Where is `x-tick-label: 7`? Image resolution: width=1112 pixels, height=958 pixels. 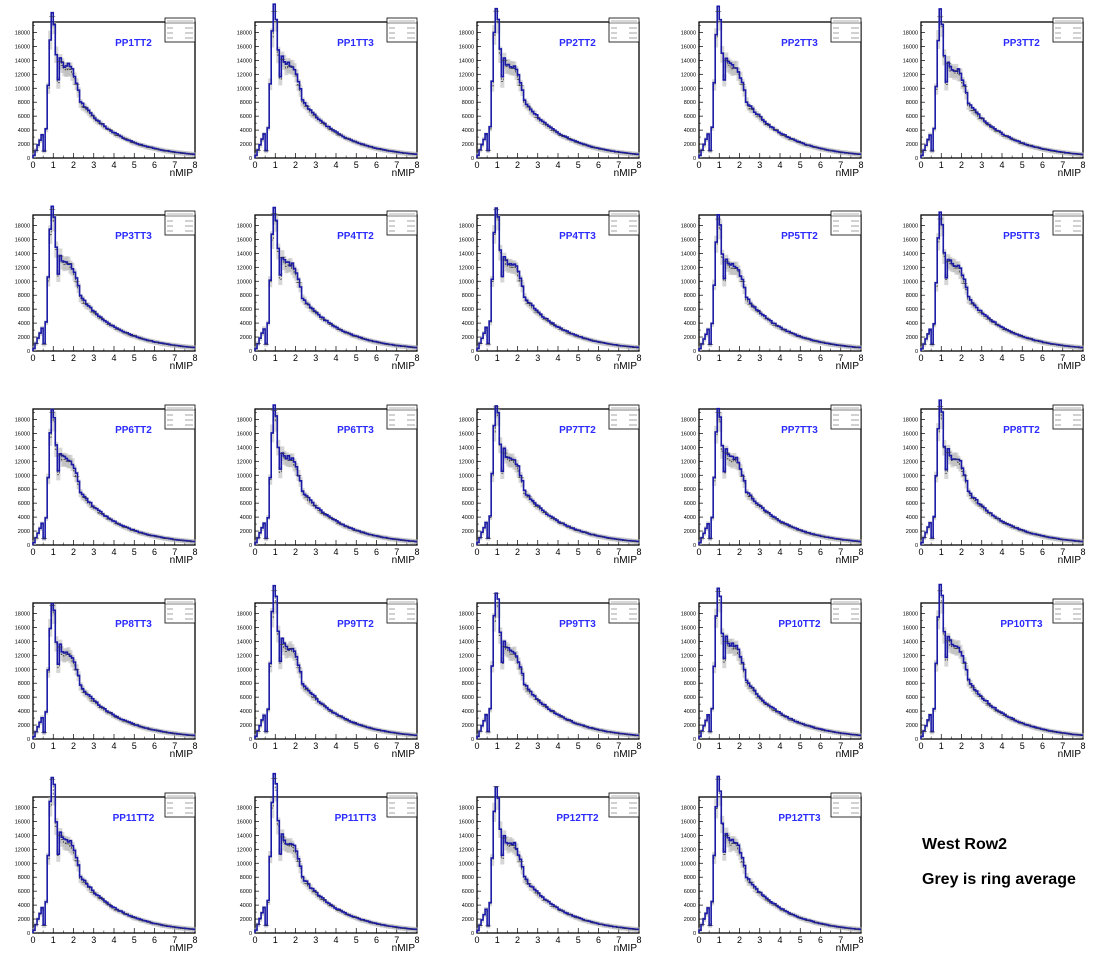
x-tick-label: 7 is located at coordinates (174, 165).